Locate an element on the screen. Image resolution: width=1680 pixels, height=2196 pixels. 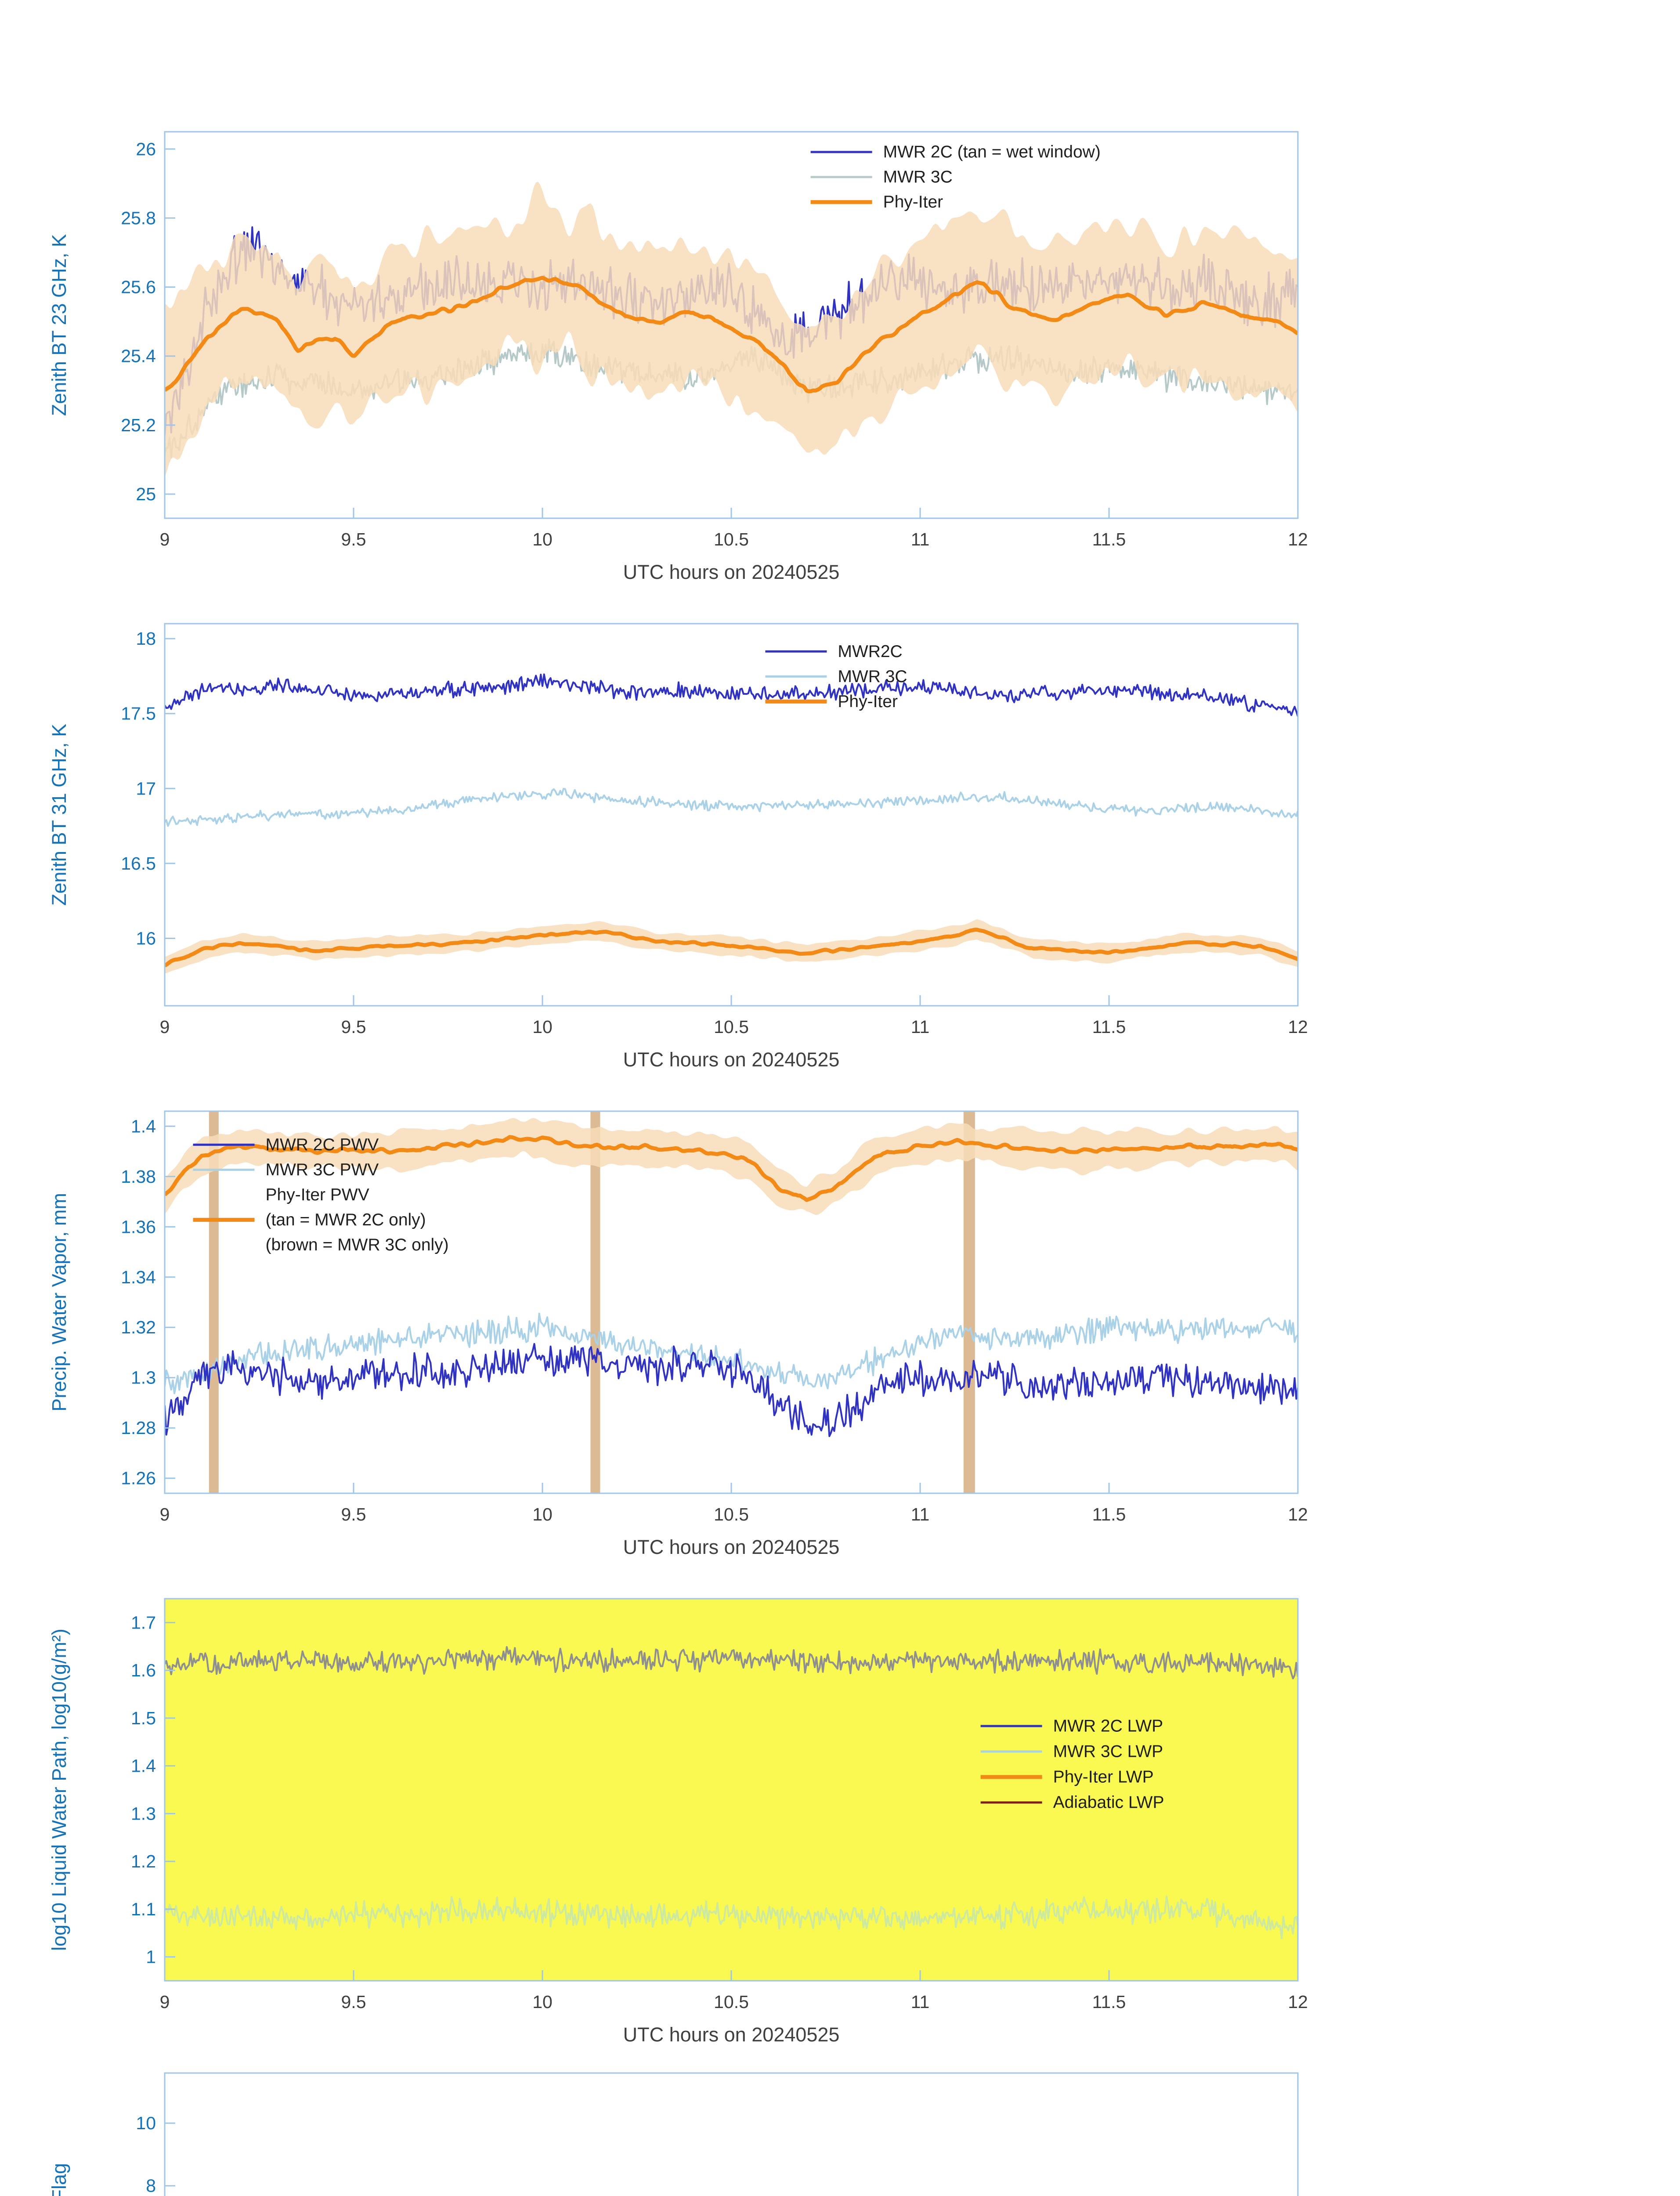
series-mwr2c is located at coordinates (731, 695).